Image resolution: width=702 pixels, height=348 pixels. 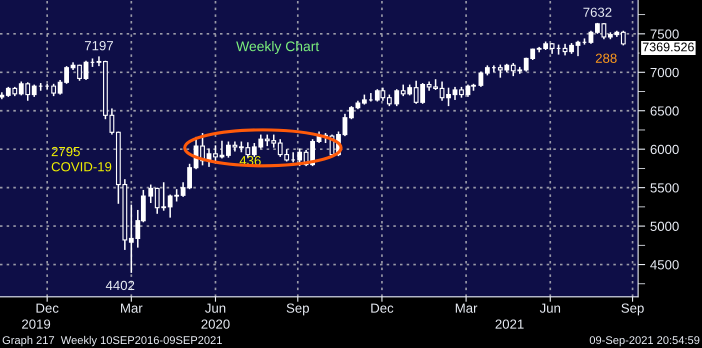 What do you see at coordinates (36, 324) in the screenshot?
I see `x2-tick-label: 2019` at bounding box center [36, 324].